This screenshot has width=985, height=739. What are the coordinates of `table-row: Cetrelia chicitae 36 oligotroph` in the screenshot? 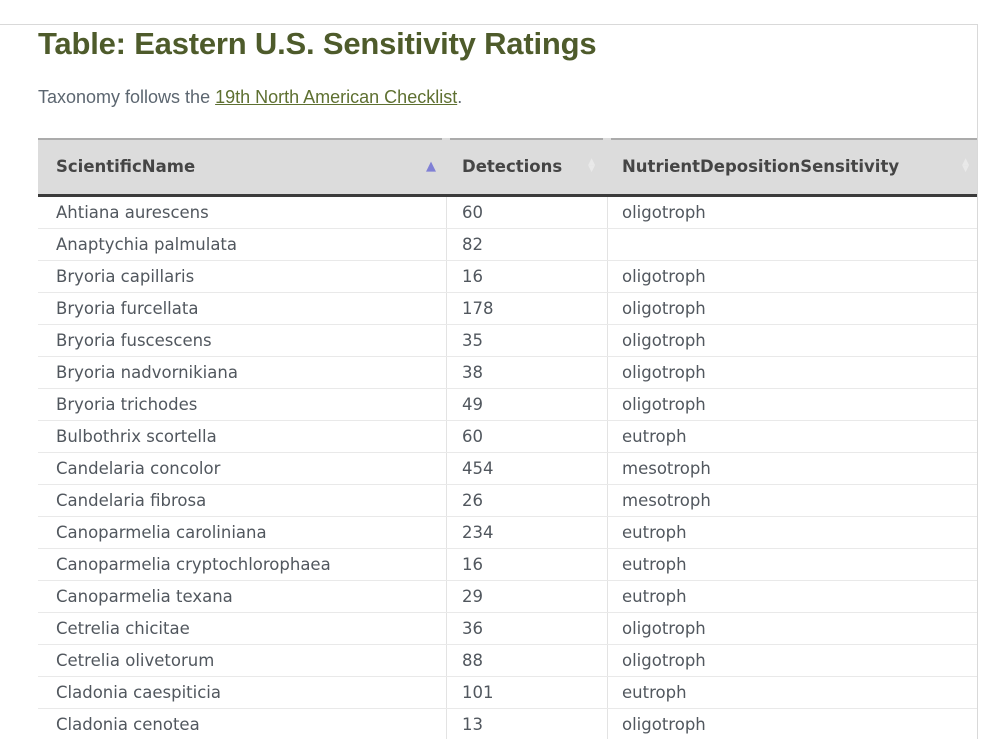 It's located at (507, 629).